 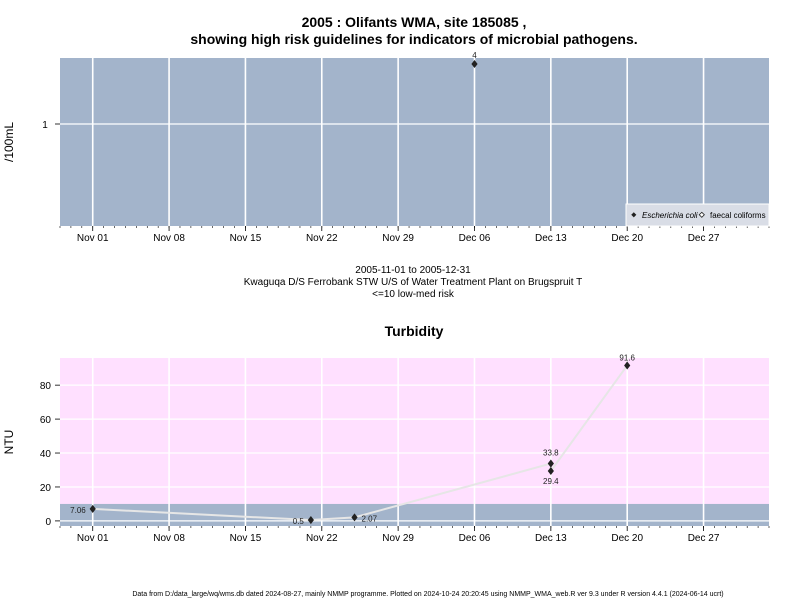 I want to click on legend-label-ecoli: Escherichia coli, so click(x=670, y=215).